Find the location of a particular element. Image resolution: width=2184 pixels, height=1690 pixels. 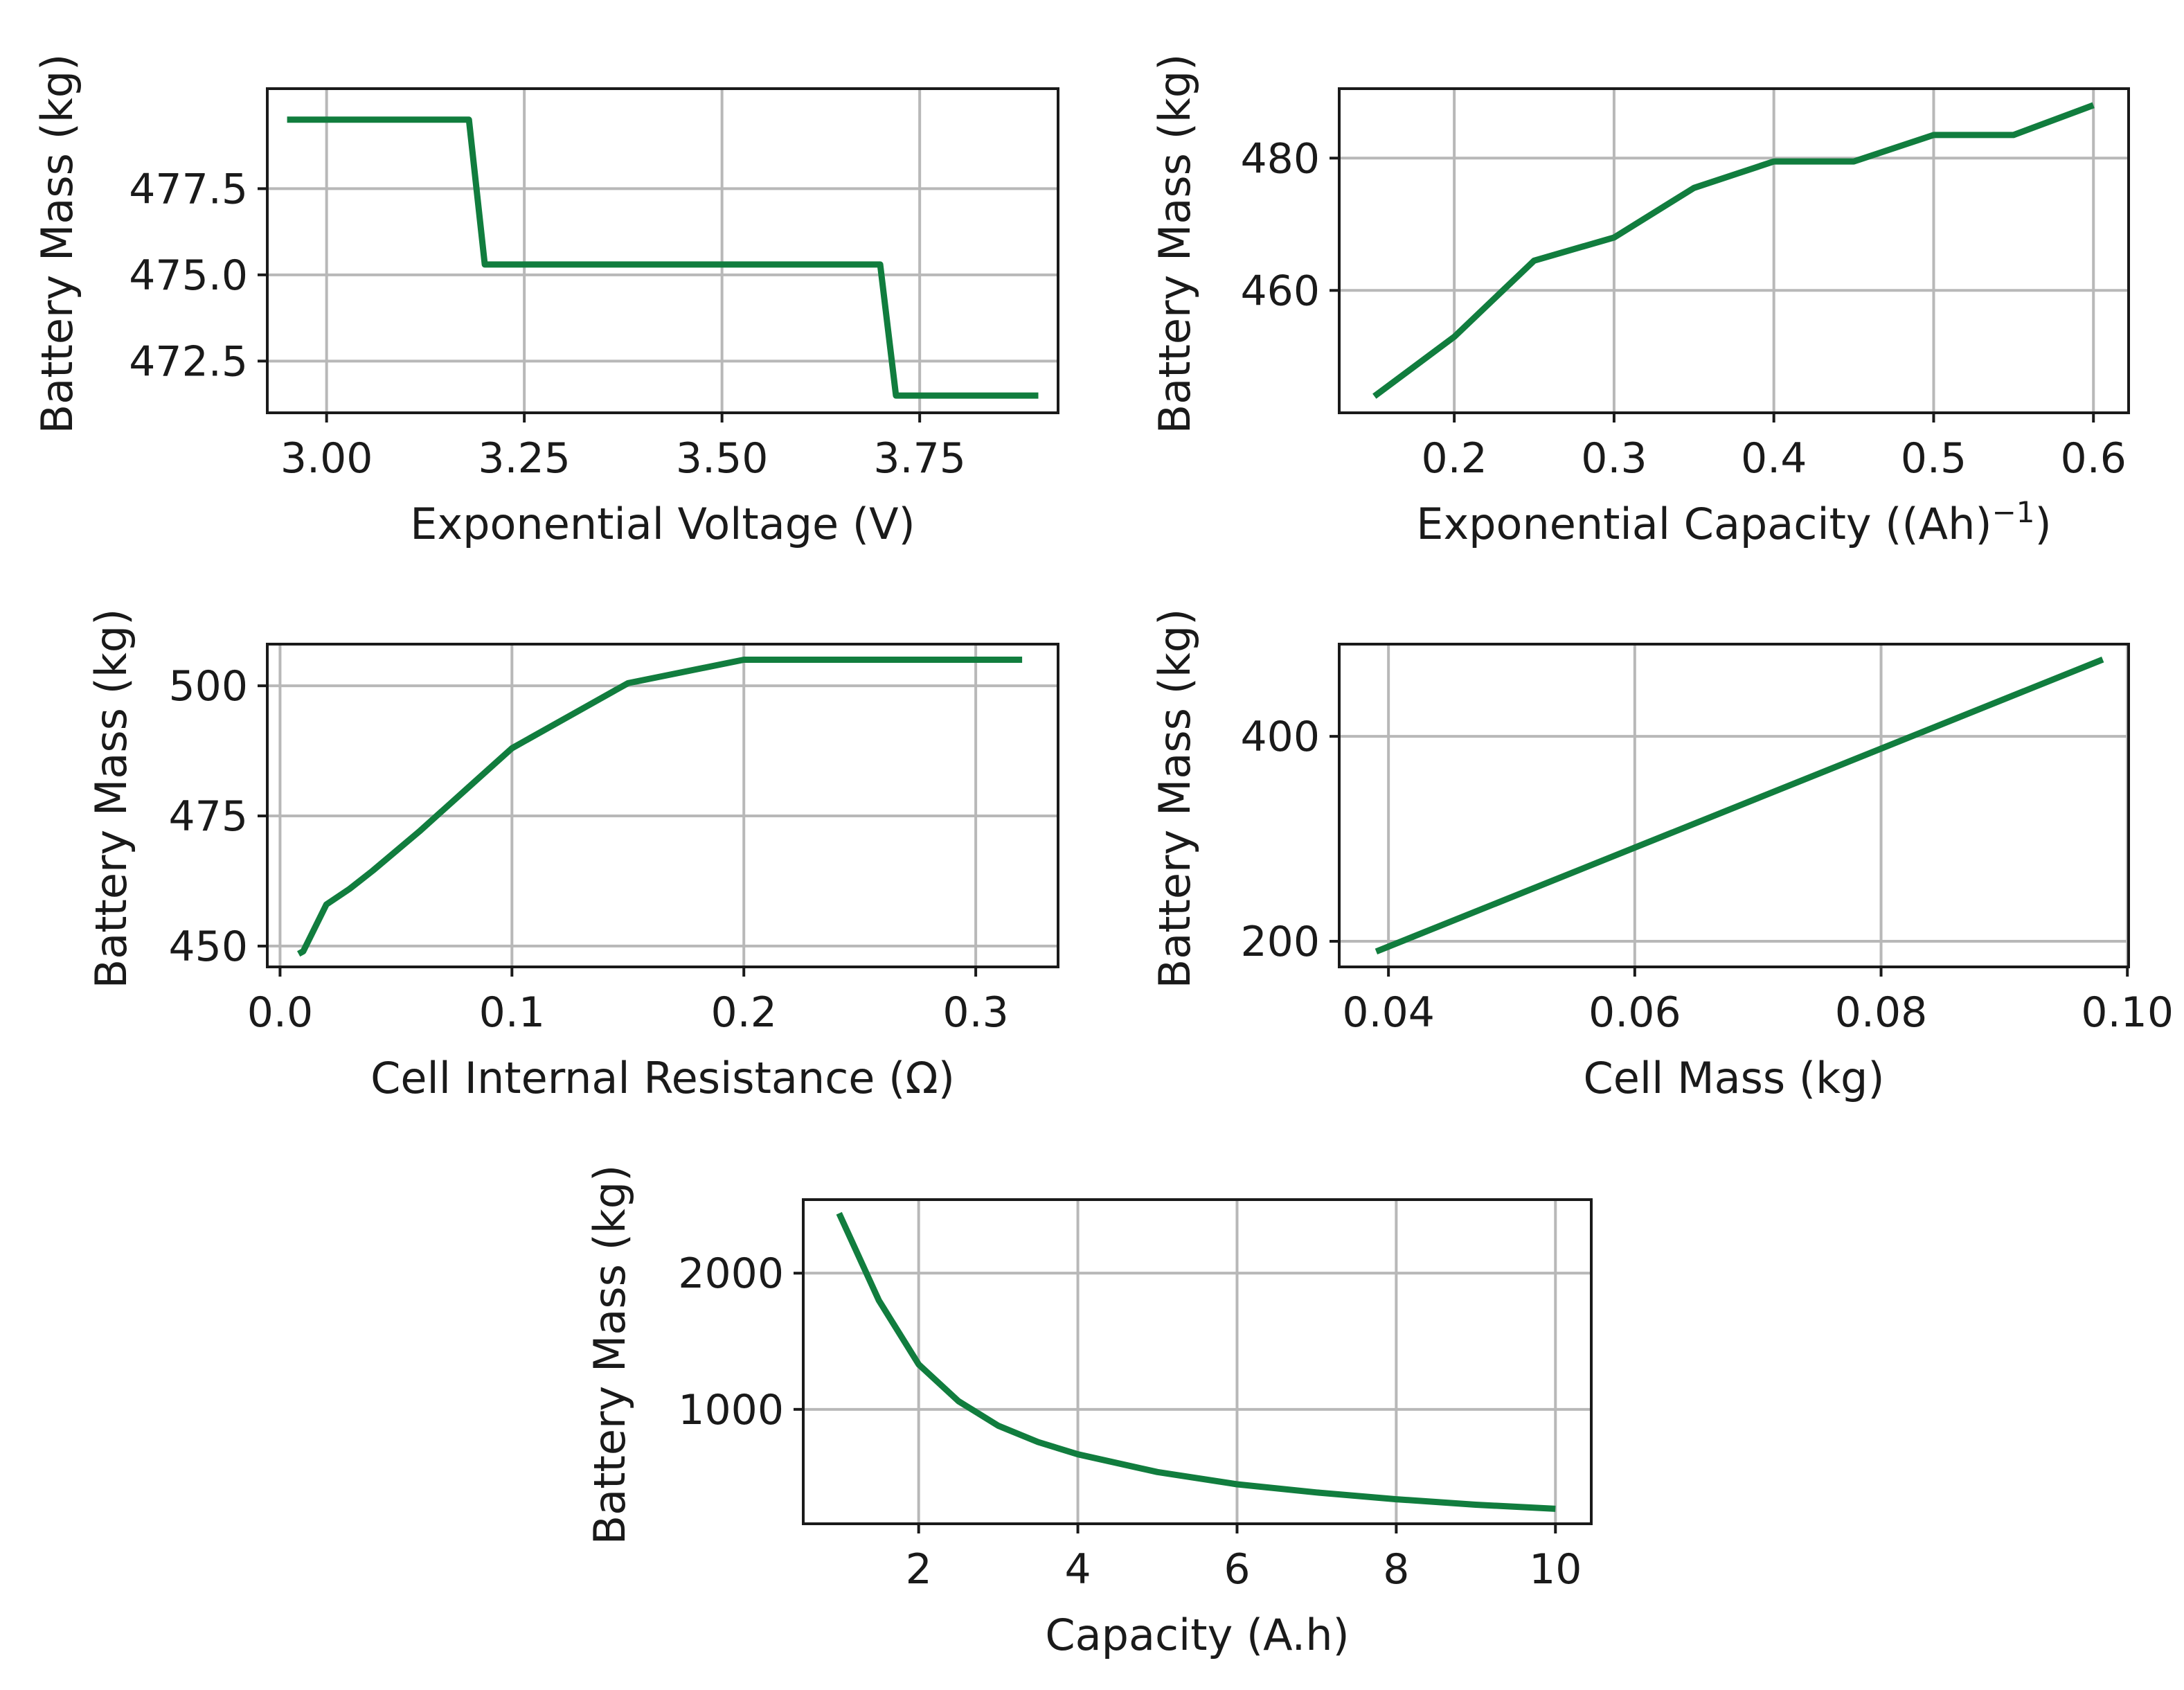

x-tick-label: 3.00 is located at coordinates (326, 459).